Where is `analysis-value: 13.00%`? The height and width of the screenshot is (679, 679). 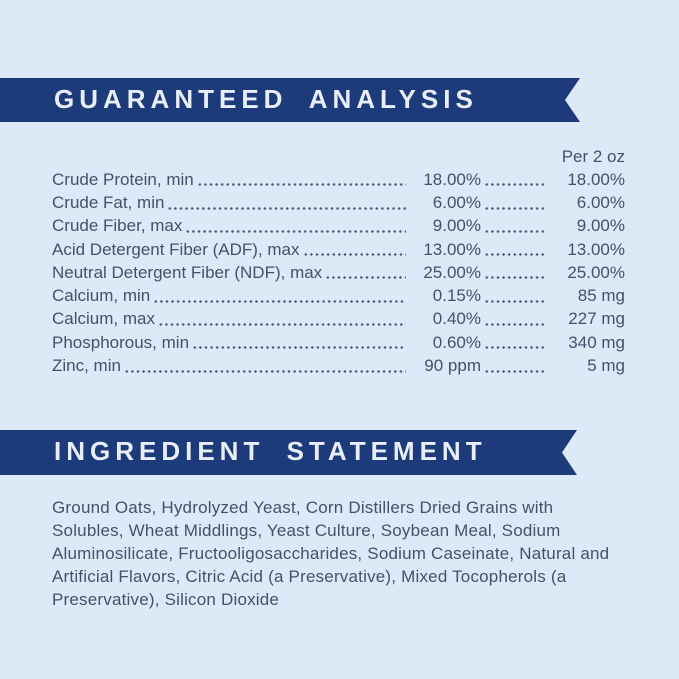
analysis-value: 13.00% is located at coordinates (452, 249).